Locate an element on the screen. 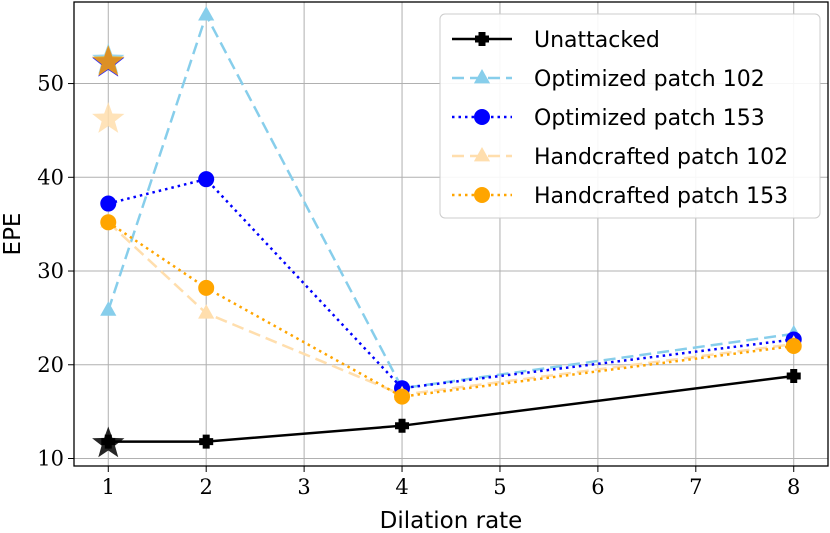 The height and width of the screenshot is (533, 830). legend-item: Handcrafted patch 153 is located at coordinates (620, 196).